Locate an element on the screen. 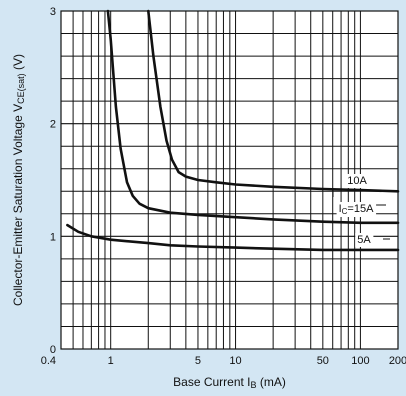 This screenshot has width=406, height=396. curve-label-main: I is located at coordinates (340, 209).